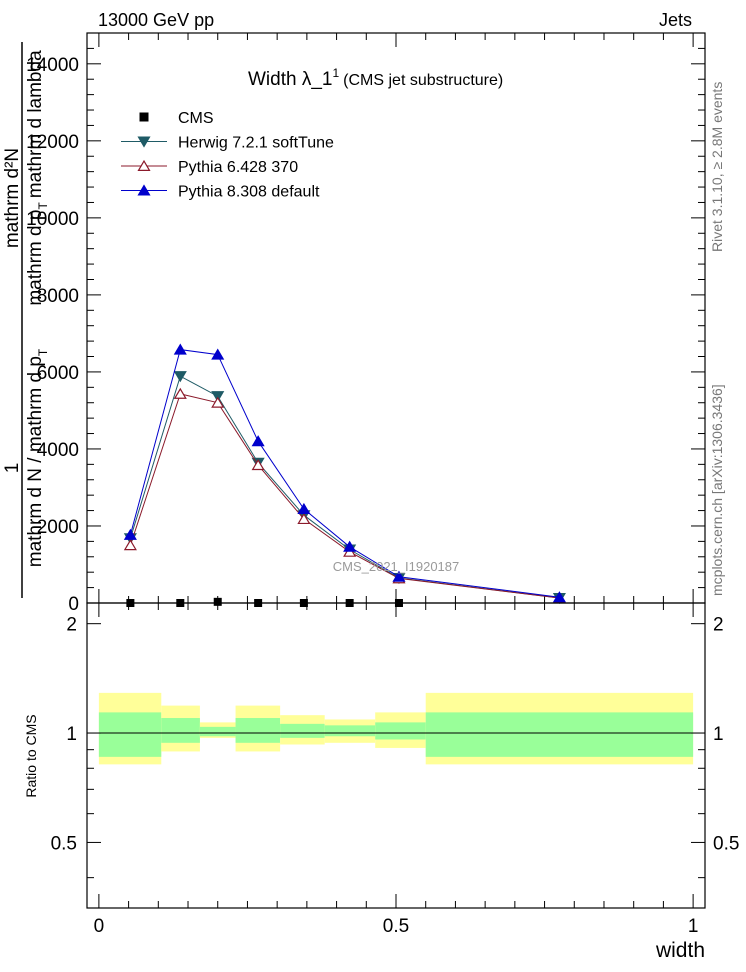  Describe the element at coordinates (71, 625) in the screenshot. I see `ratio-ytick-label-left: 2` at that location.